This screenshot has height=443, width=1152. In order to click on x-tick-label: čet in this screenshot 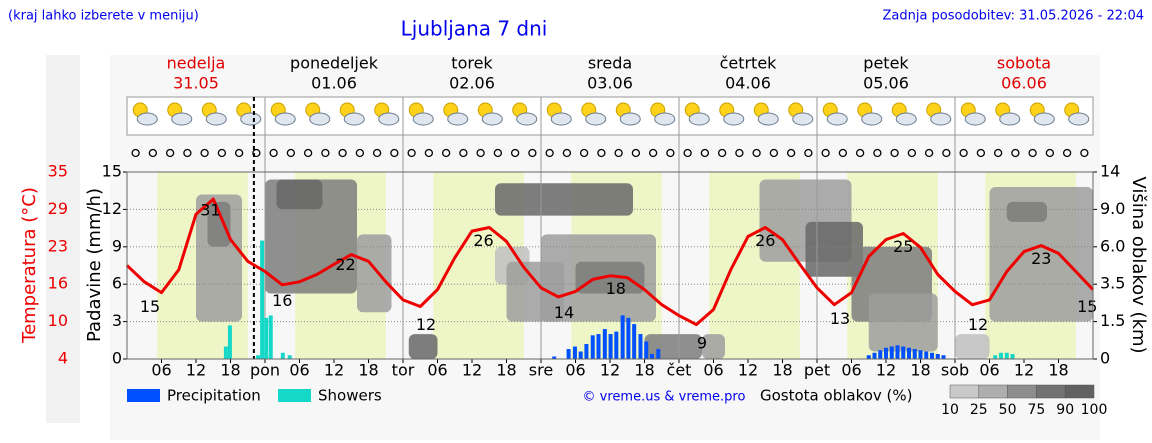, I will do `click(679, 370)`.